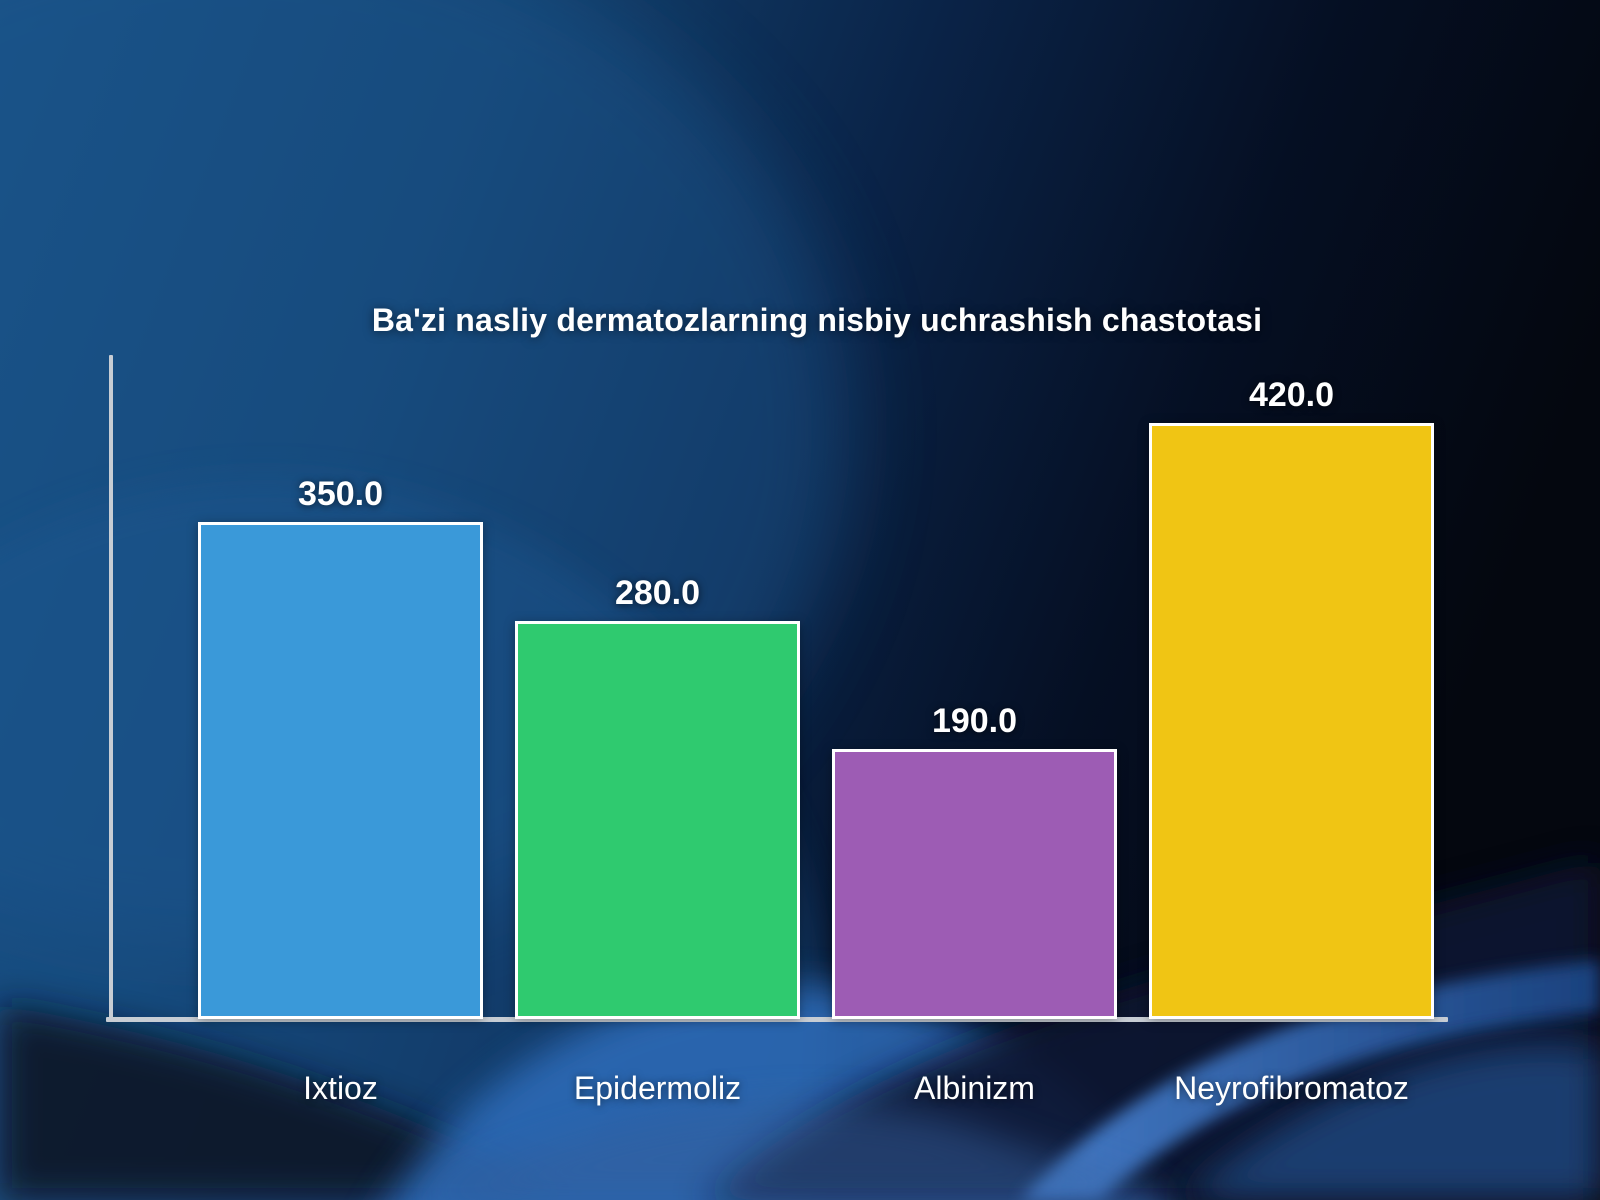 Image resolution: width=1600 pixels, height=1200 pixels. I want to click on bar-value-label: 190.0, so click(974, 721).